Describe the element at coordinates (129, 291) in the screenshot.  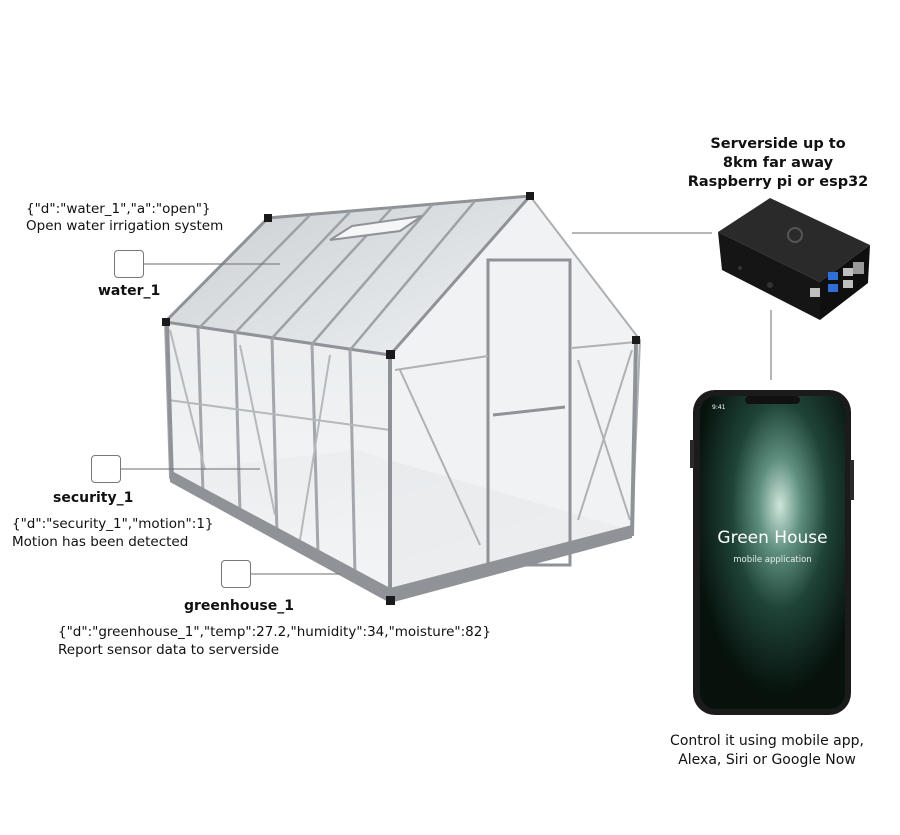
I see `water-label: water_1` at that location.